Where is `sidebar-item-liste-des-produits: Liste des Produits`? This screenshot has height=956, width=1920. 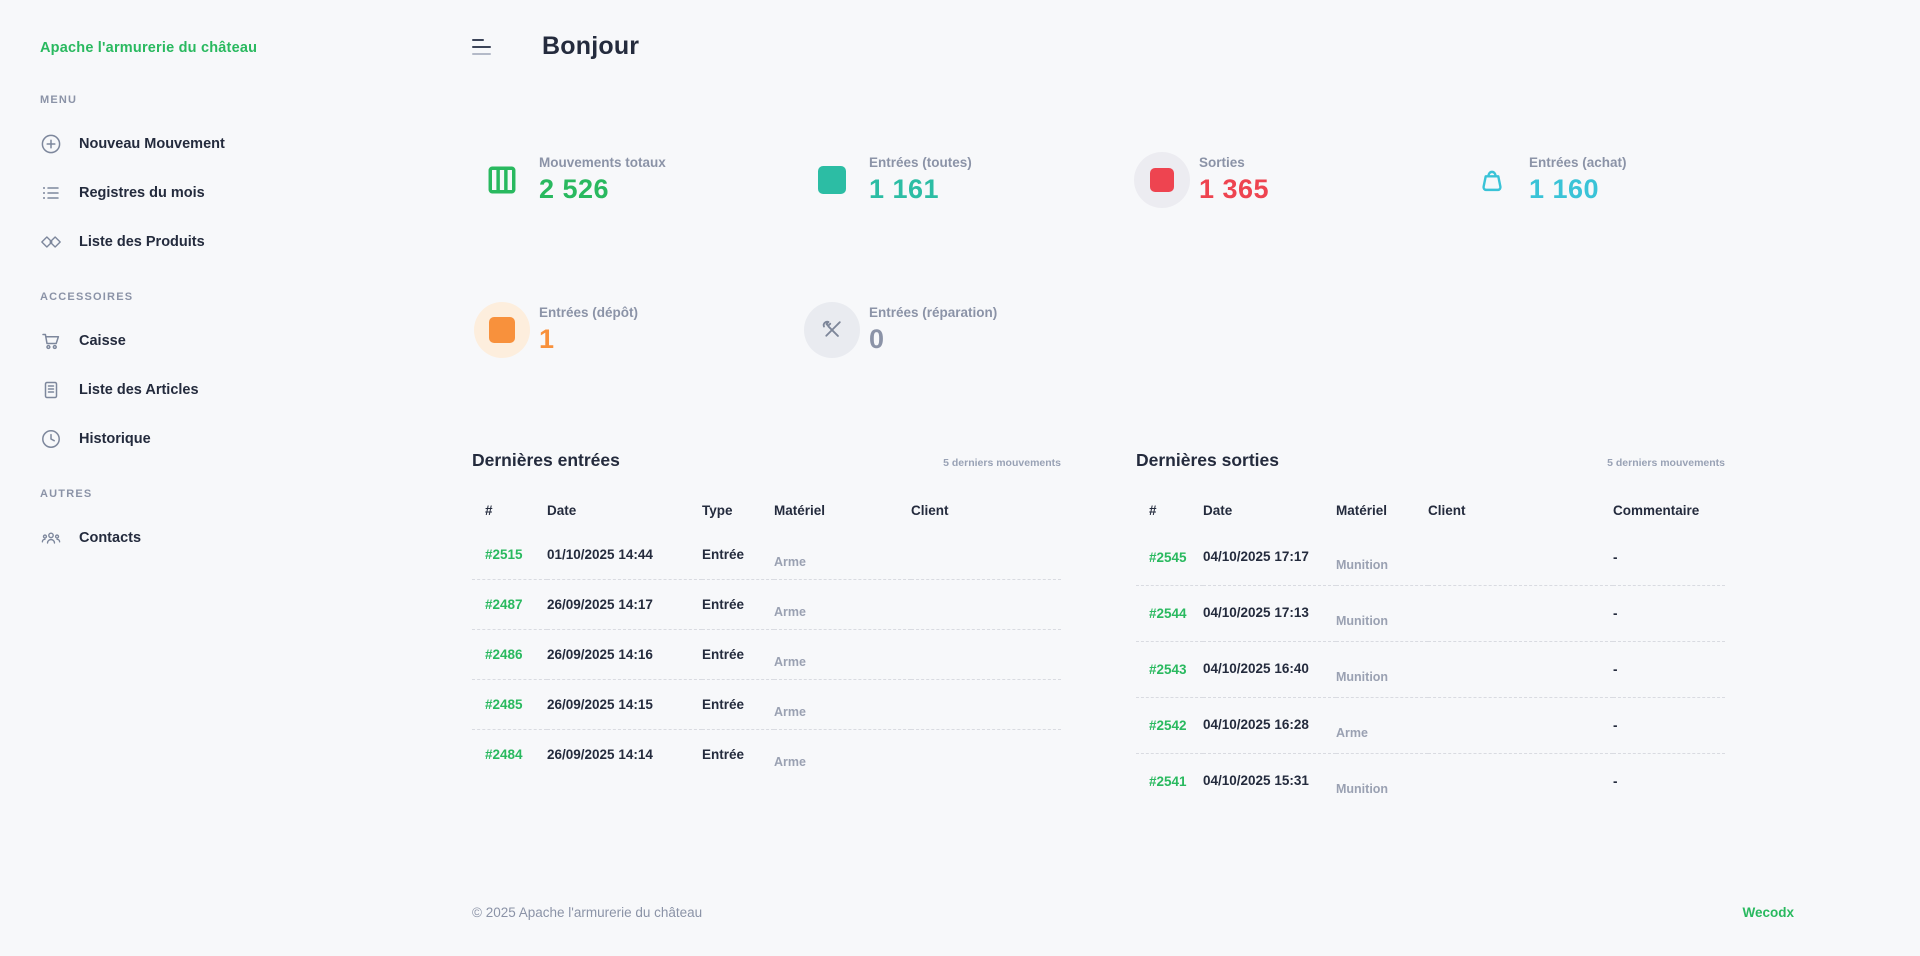
sidebar-item-liste-des-produits: Liste des Produits is located at coordinates (255, 242).